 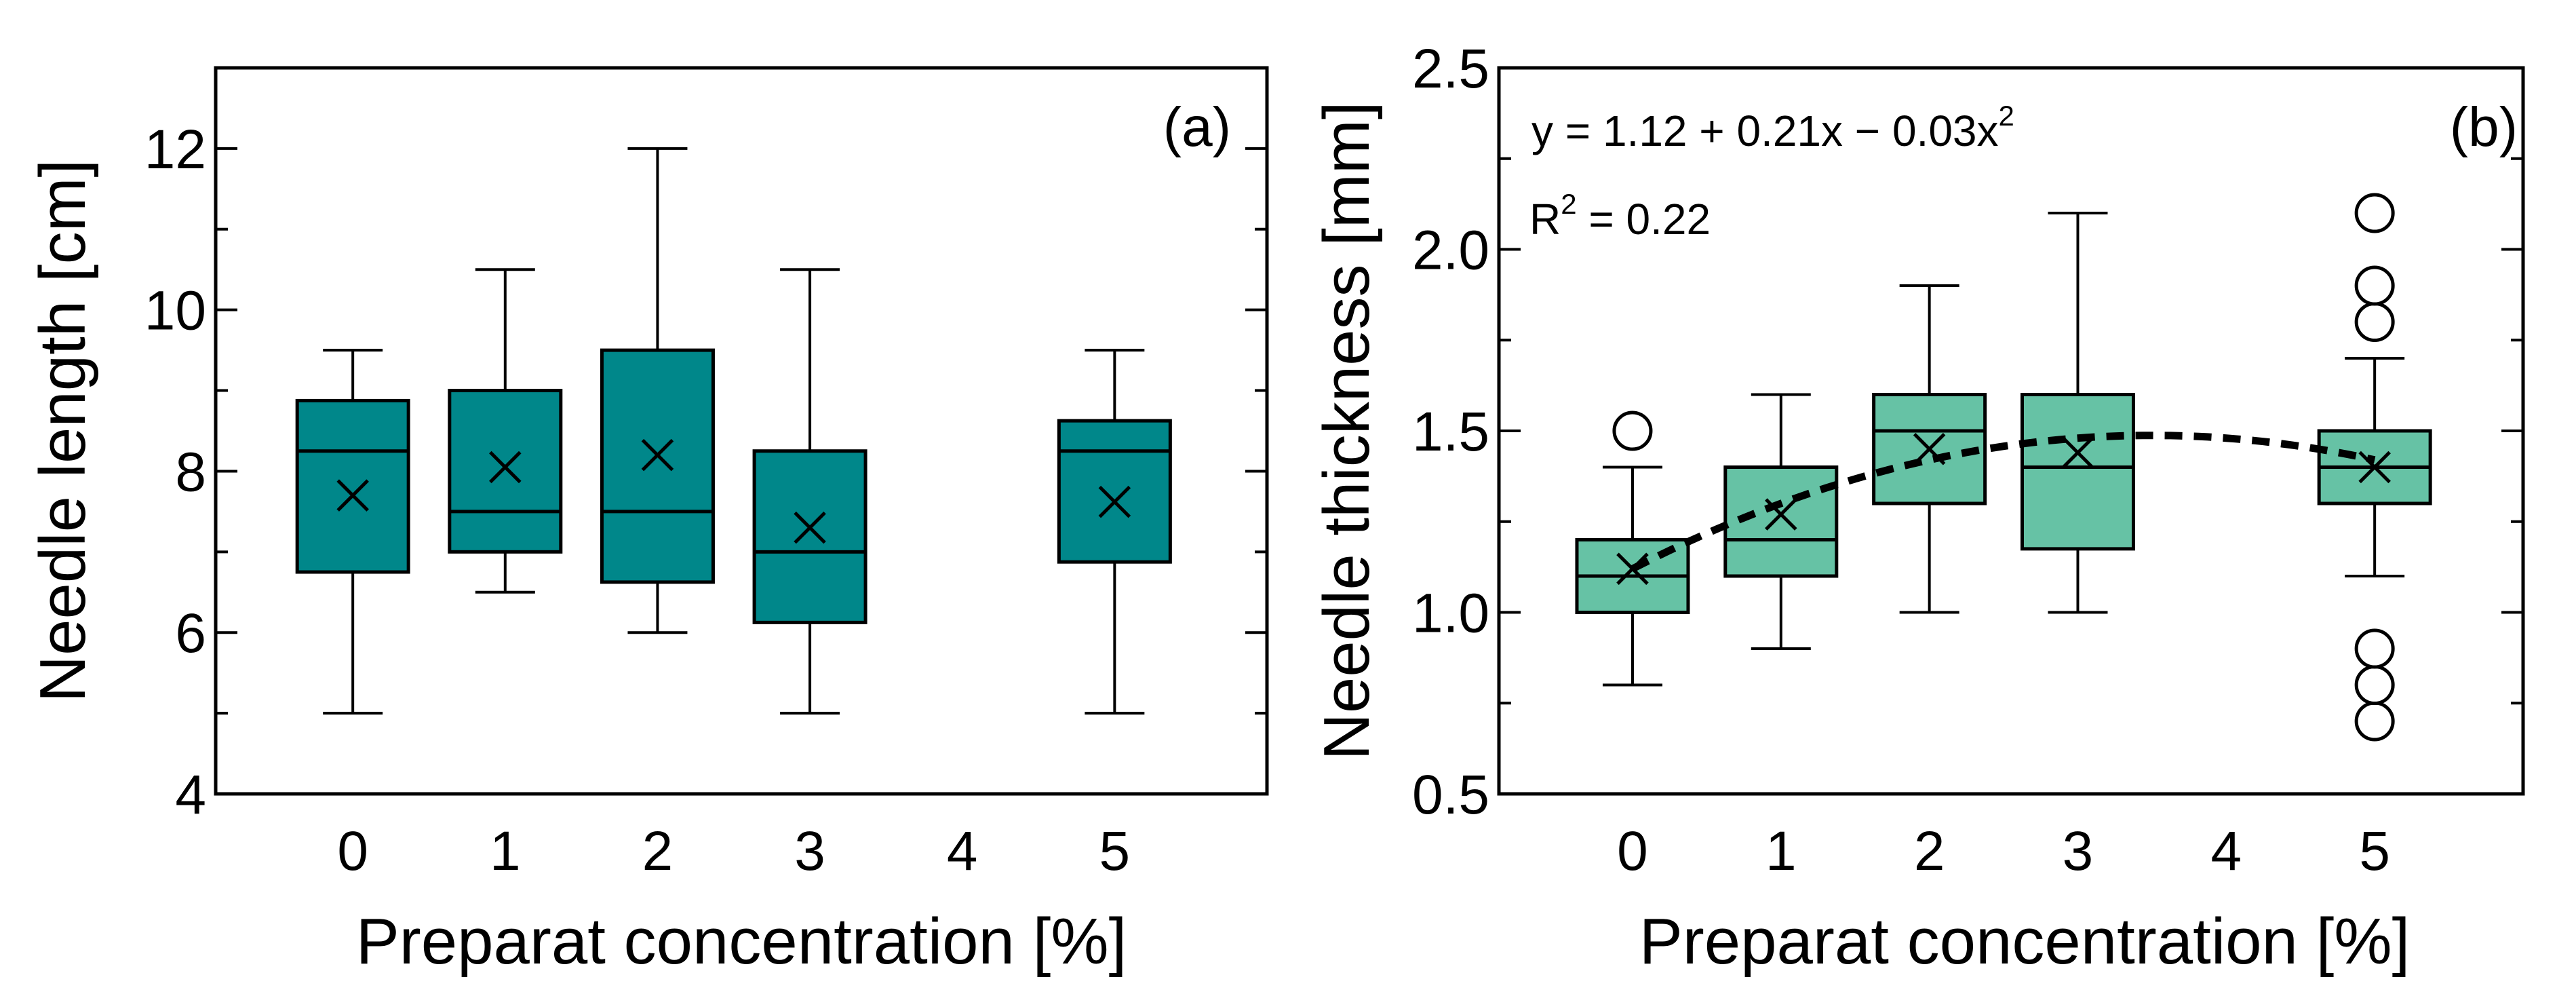 I want to click on panel-label-a: (a), so click(x=1197, y=127).